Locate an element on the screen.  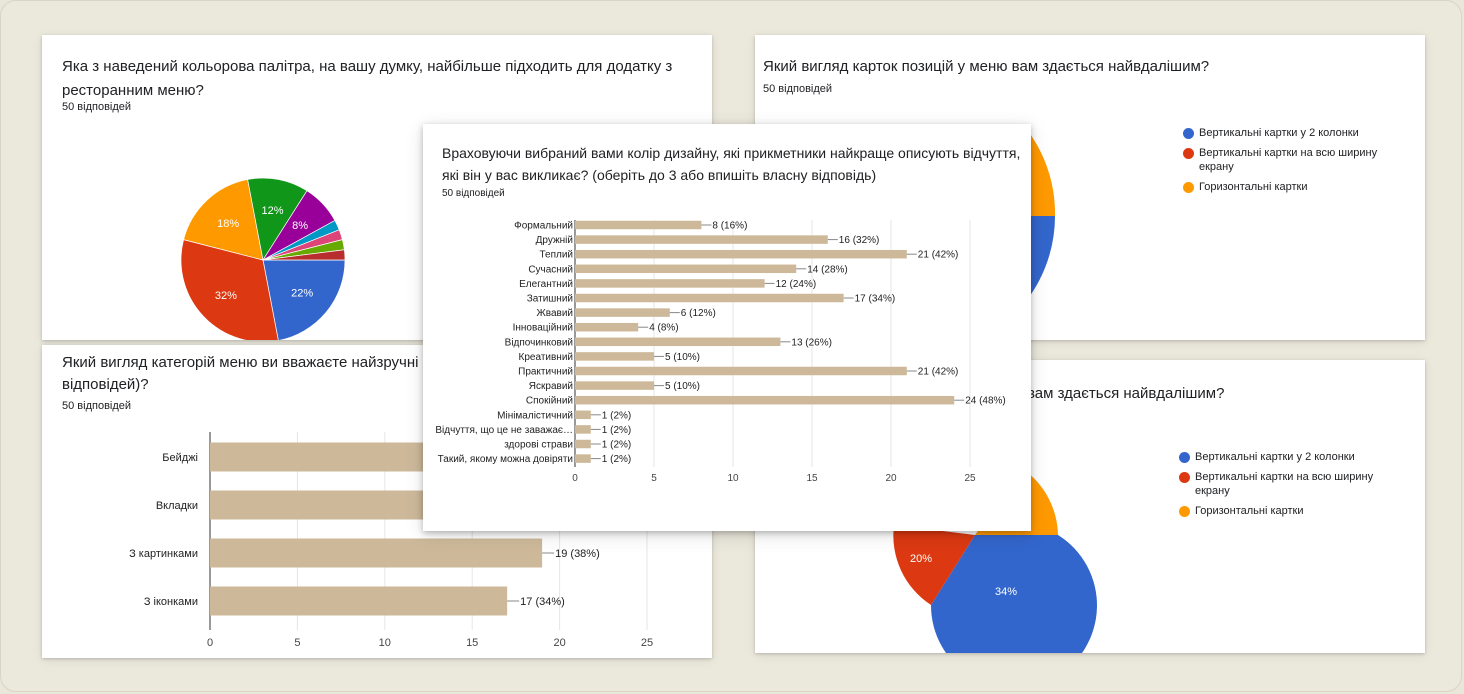
category-label: З іконками is located at coordinates (171, 602).